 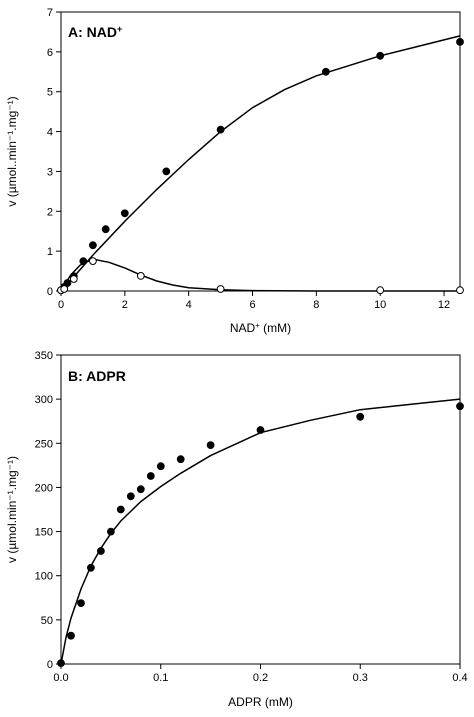 I want to click on x-axis-label: ADPR (mM), so click(x=260, y=702).